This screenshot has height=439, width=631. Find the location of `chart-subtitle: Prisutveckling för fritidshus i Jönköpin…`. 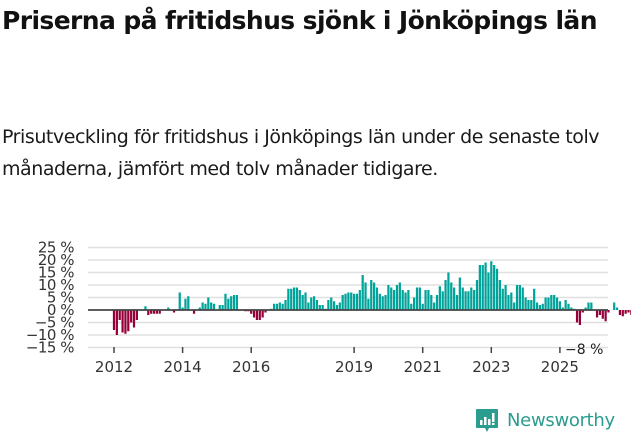

chart-subtitle: Prisutveckling för fritidshus i Jönköpin… is located at coordinates (301, 153).